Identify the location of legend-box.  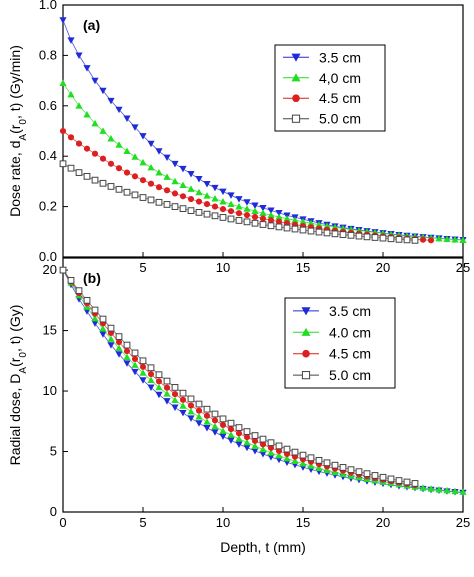
(330, 88).